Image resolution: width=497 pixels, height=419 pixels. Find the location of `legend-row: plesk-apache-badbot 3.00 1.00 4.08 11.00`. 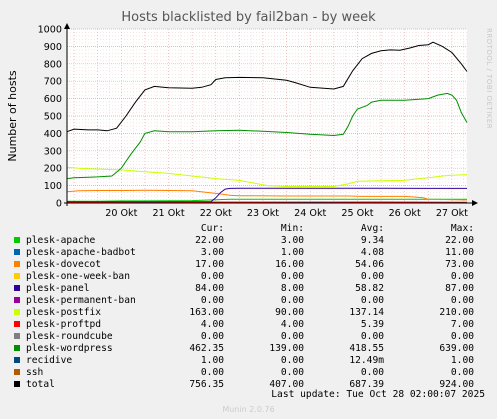

legend-row: plesk-apache-badbot 3.00 1.00 4.08 11.00 is located at coordinates (248, 253).